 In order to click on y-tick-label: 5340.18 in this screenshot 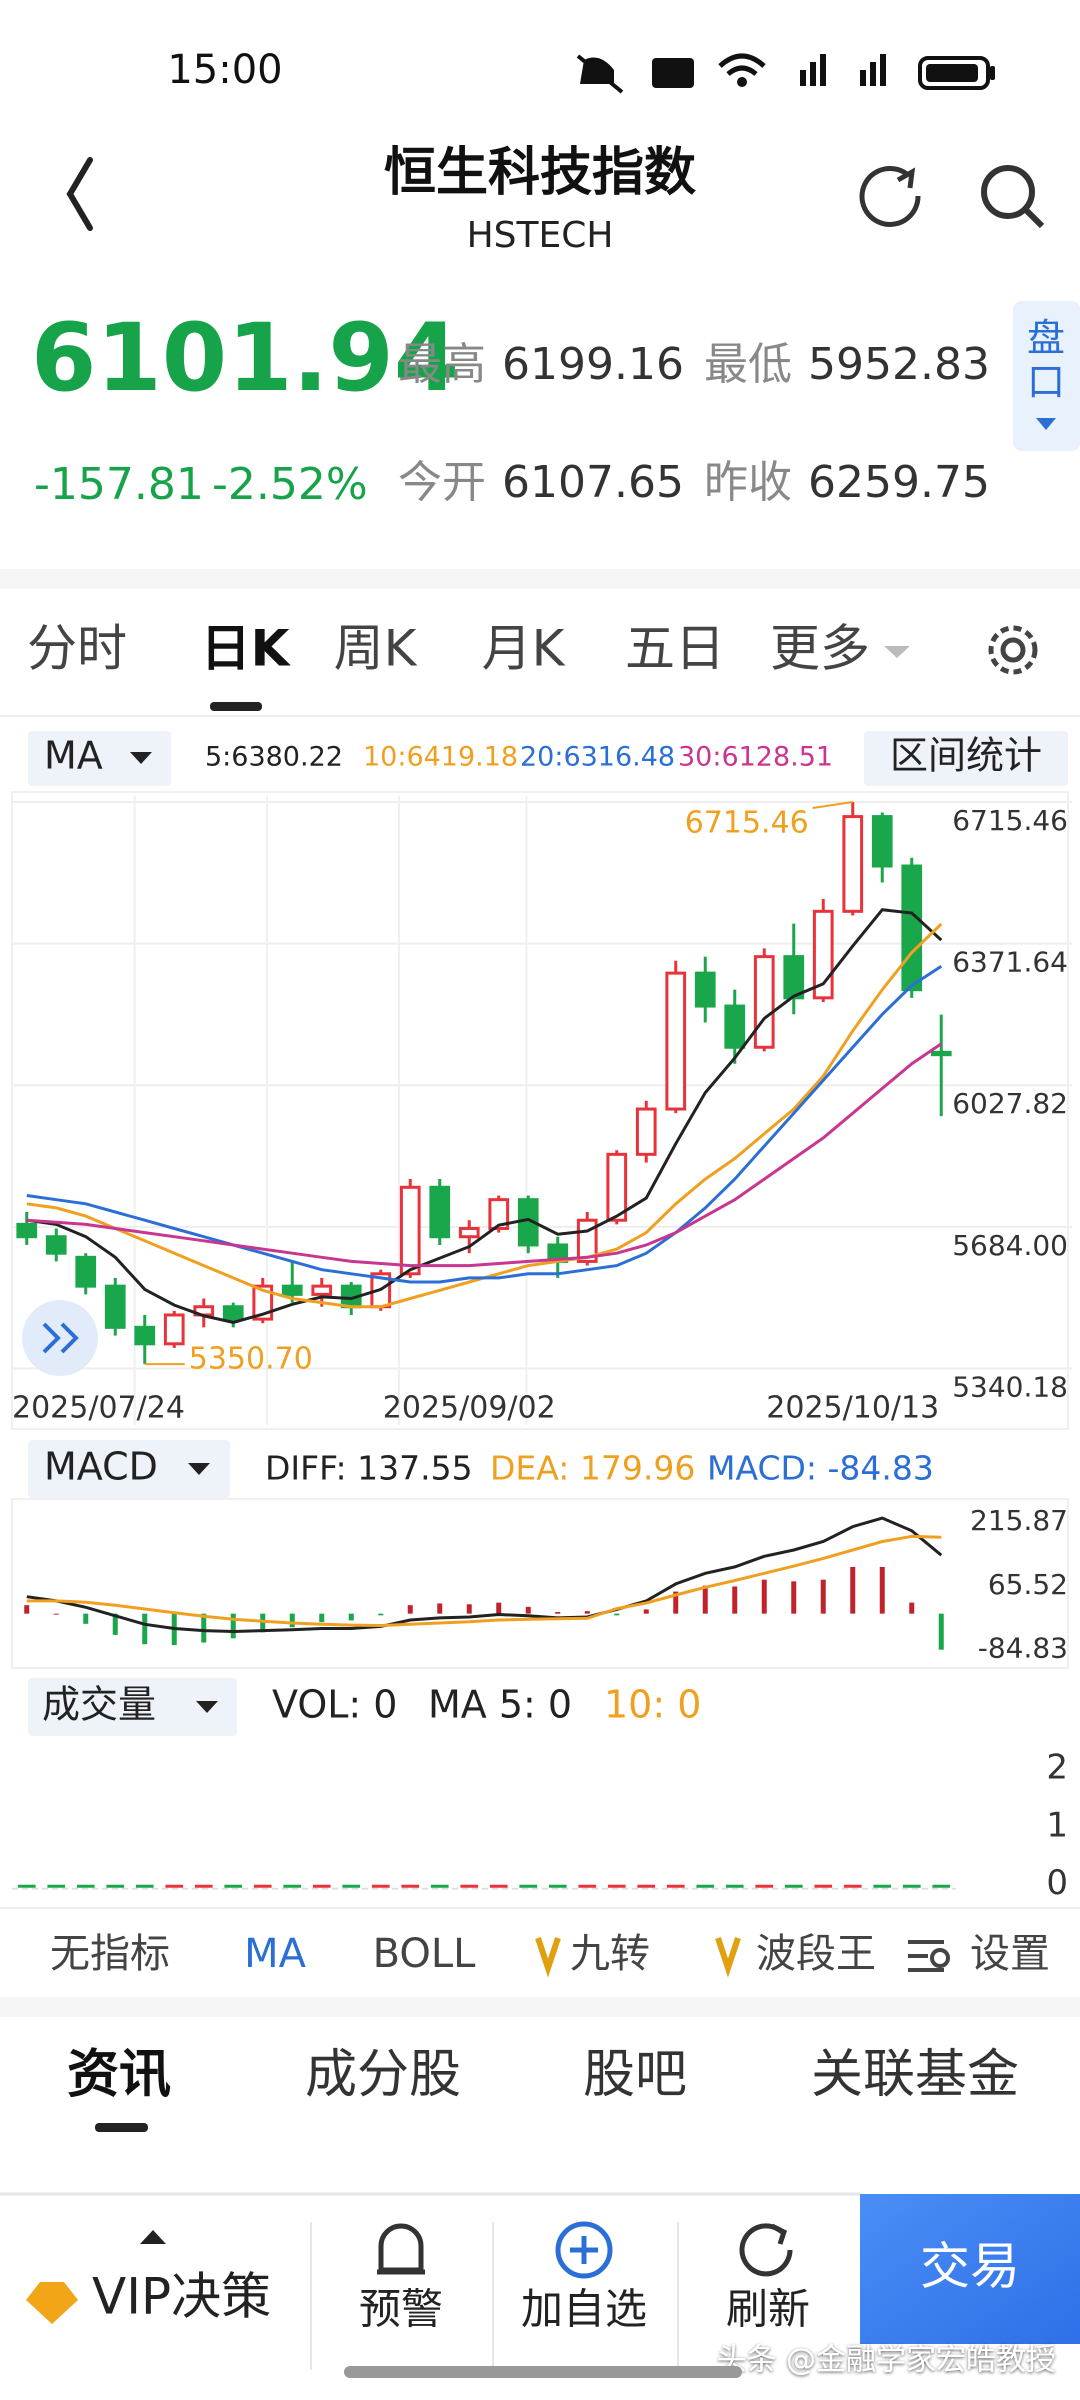, I will do `click(1010, 1386)`.